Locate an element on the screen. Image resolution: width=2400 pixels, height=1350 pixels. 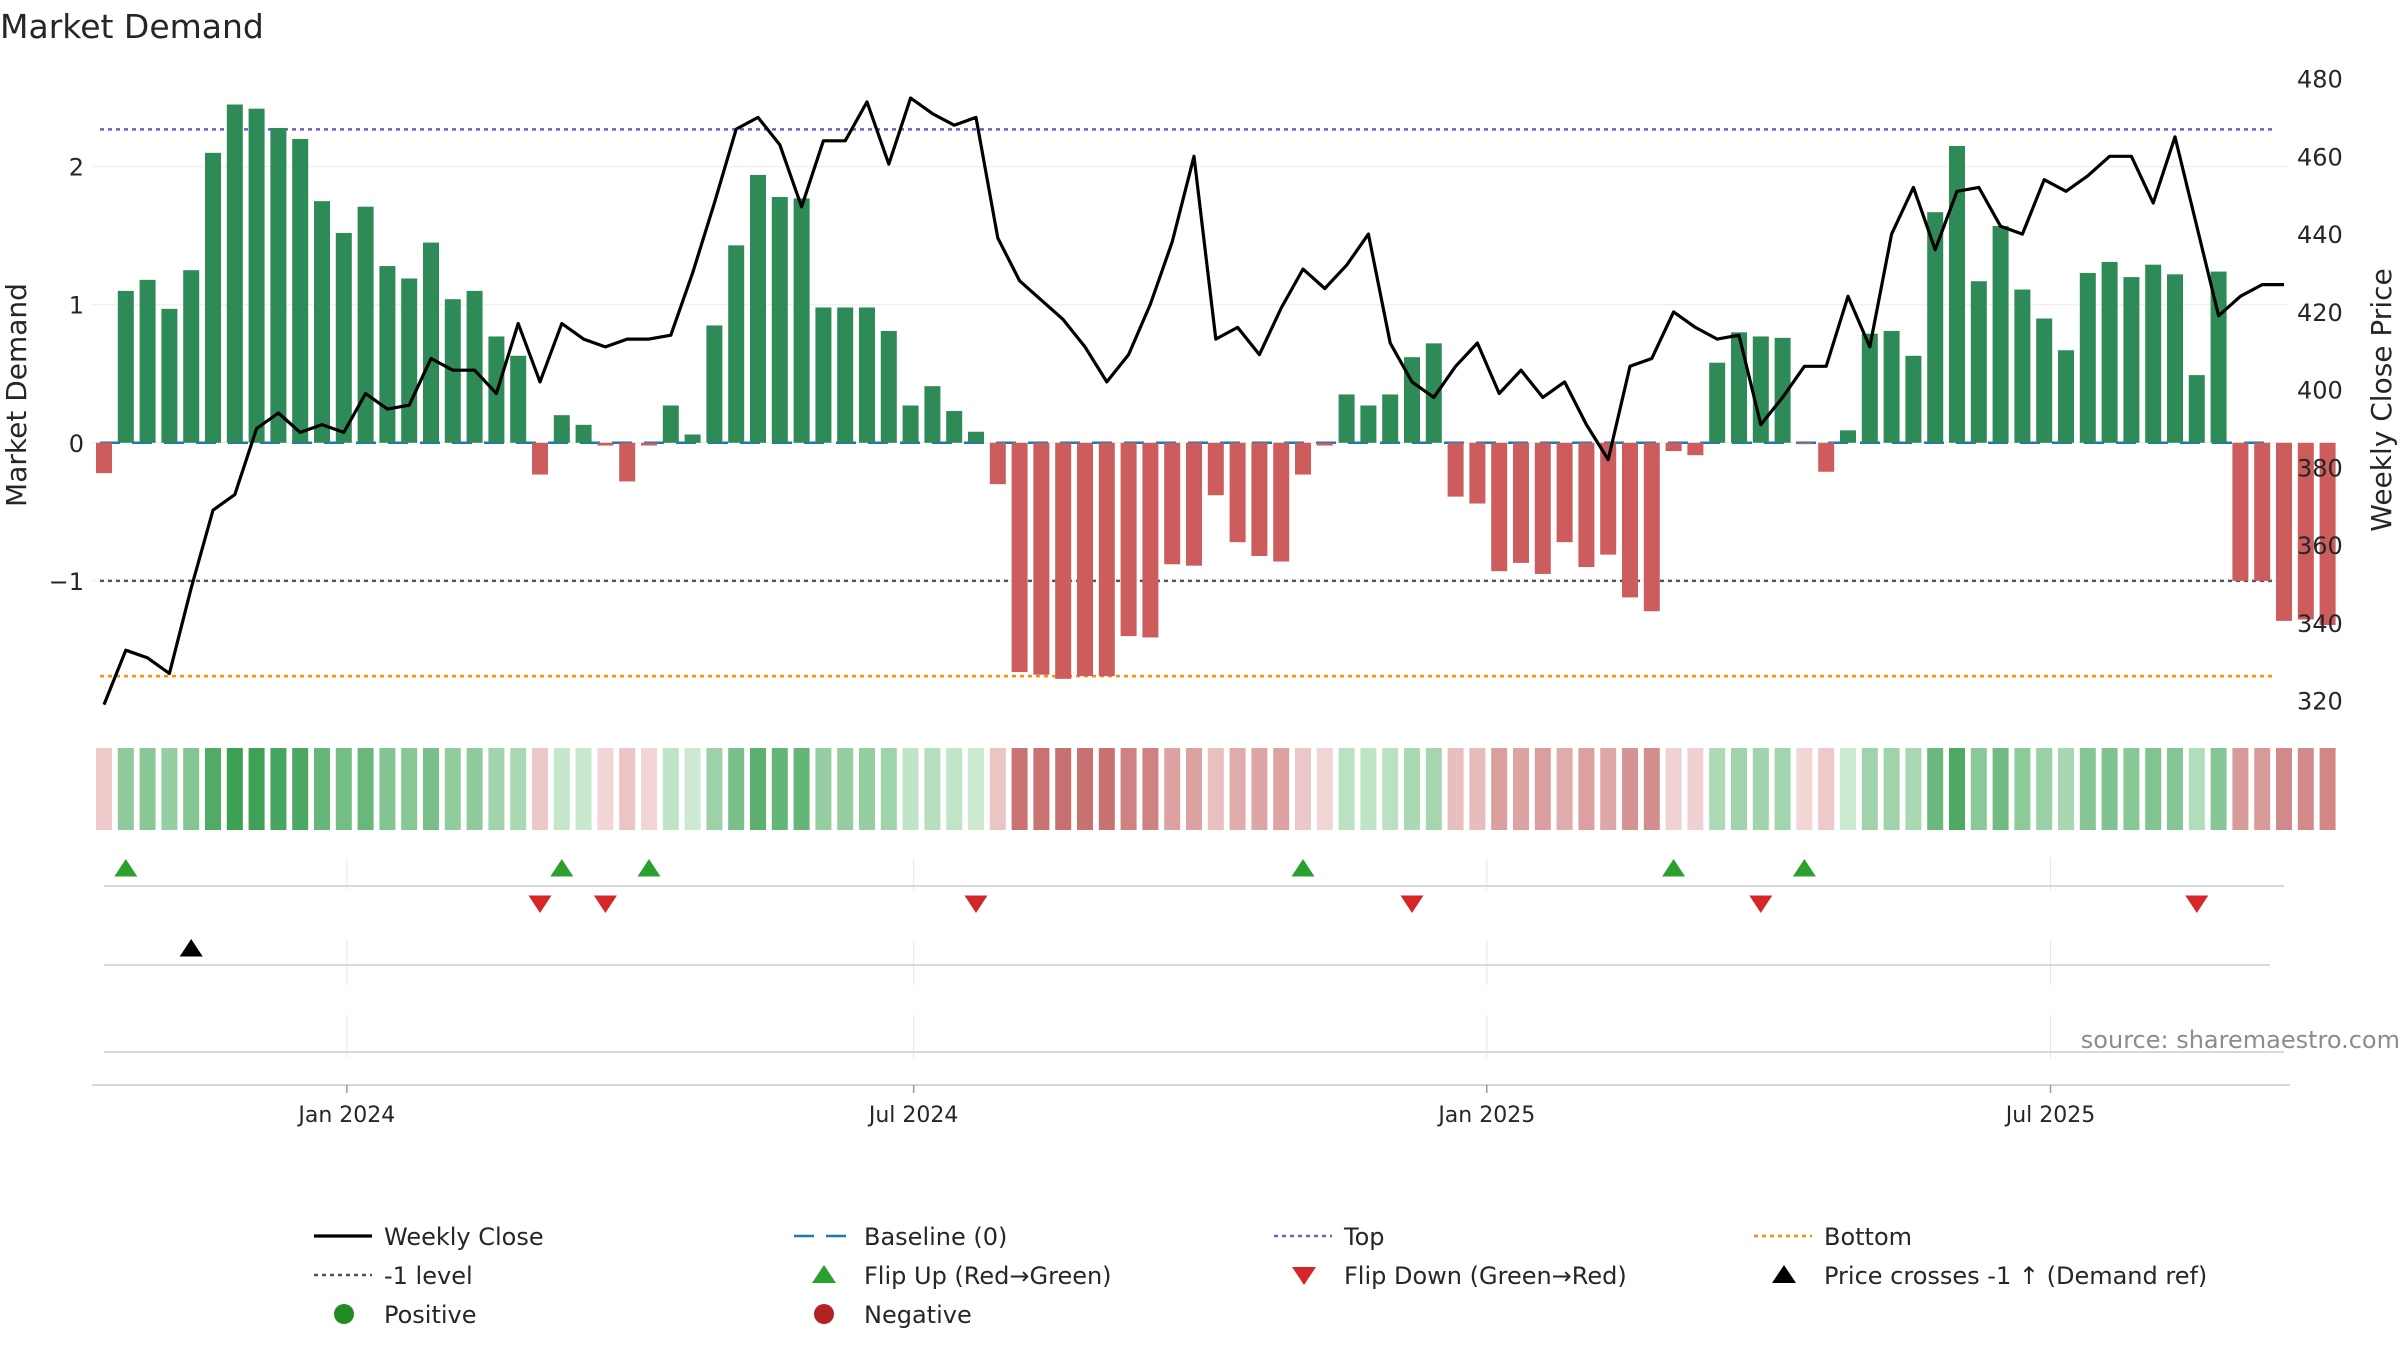
right-axis-ticks: 320 340 360 380 400 420 440 460 480 is located at coordinates (2320, 391).